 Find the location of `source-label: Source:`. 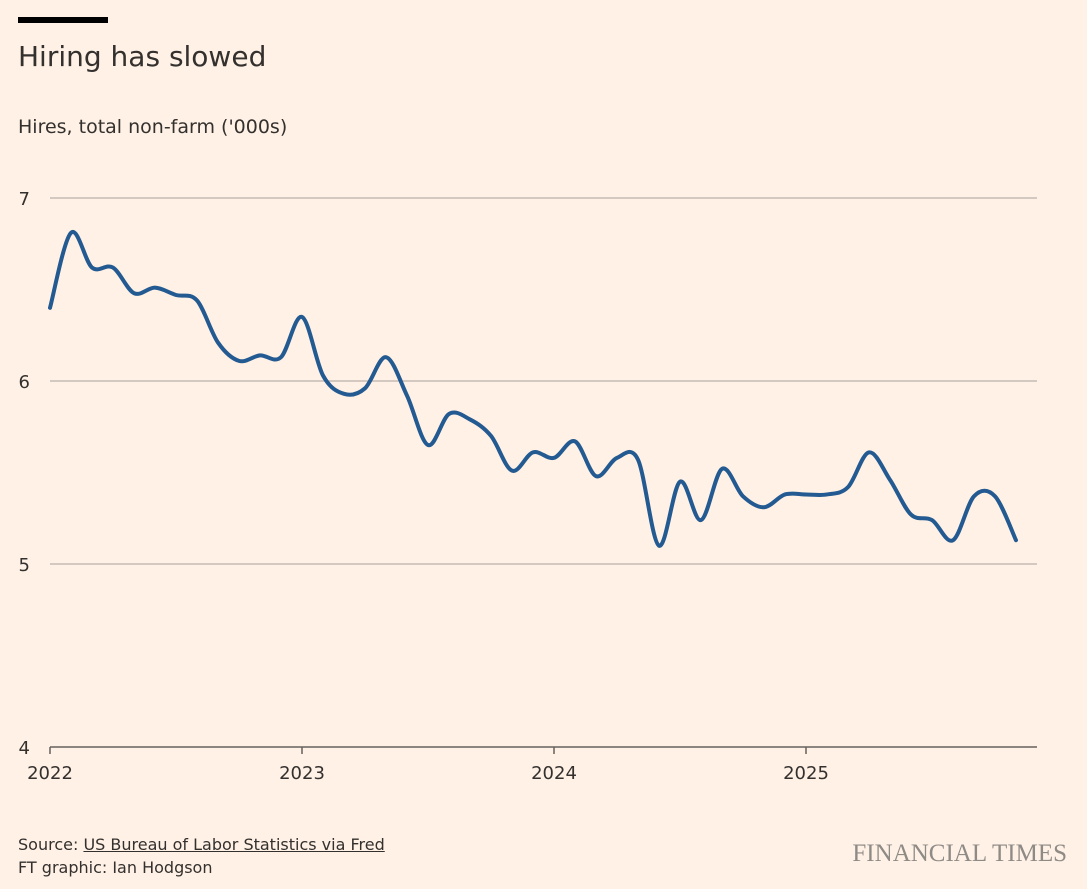

source-label: Source: is located at coordinates (51, 844).